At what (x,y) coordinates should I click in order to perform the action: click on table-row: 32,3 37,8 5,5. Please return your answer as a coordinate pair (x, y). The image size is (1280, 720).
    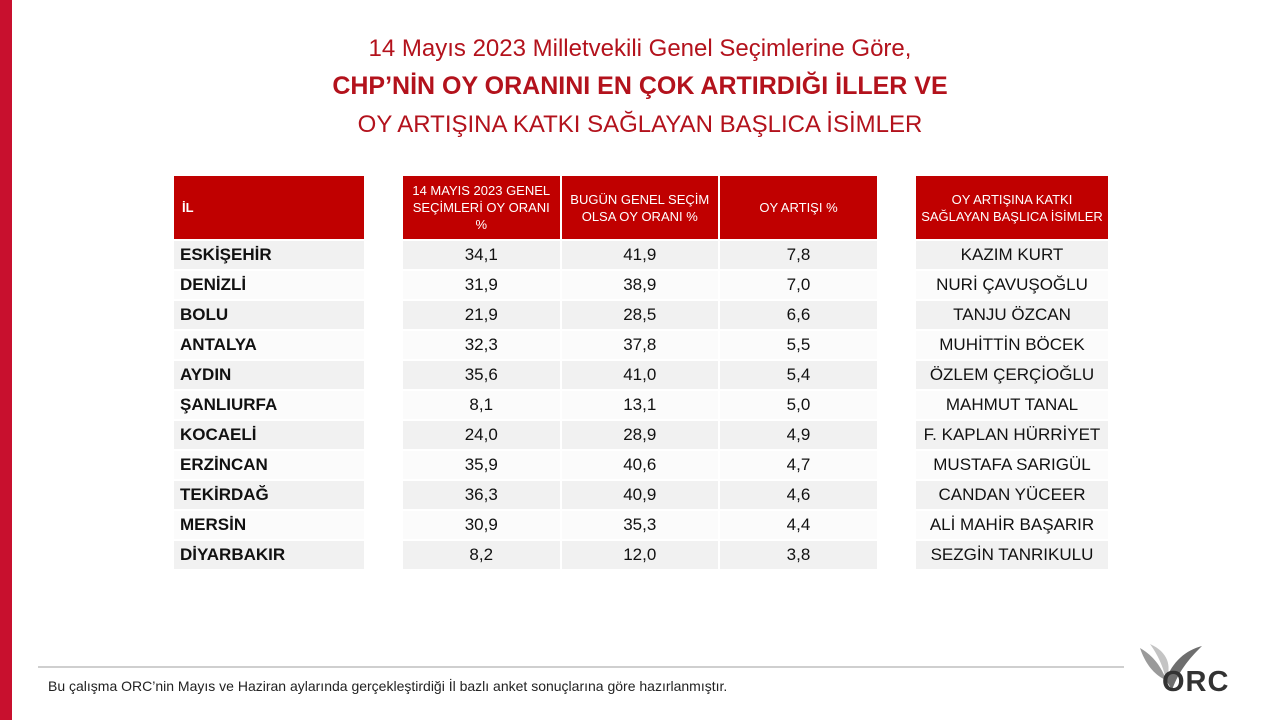
    Looking at the image, I should click on (640, 345).